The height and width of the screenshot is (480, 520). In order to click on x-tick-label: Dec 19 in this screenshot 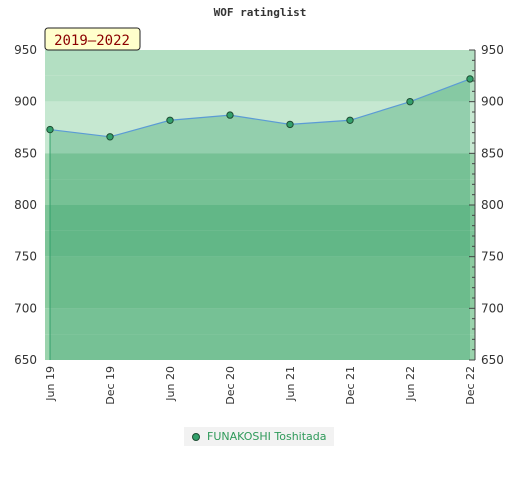, I will do `click(110, 385)`.